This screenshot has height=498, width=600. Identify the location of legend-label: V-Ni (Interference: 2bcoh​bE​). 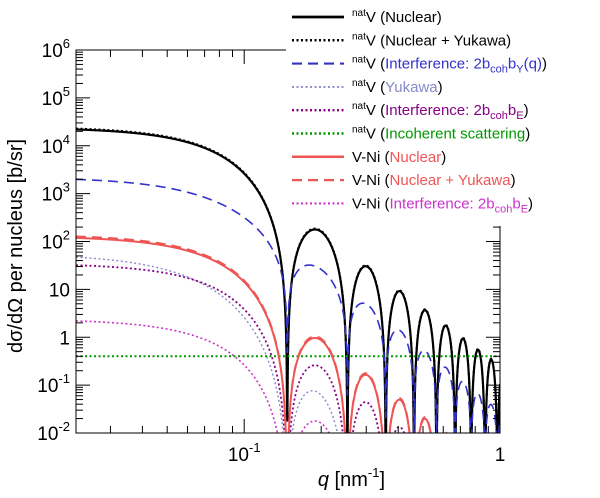
(442, 205).